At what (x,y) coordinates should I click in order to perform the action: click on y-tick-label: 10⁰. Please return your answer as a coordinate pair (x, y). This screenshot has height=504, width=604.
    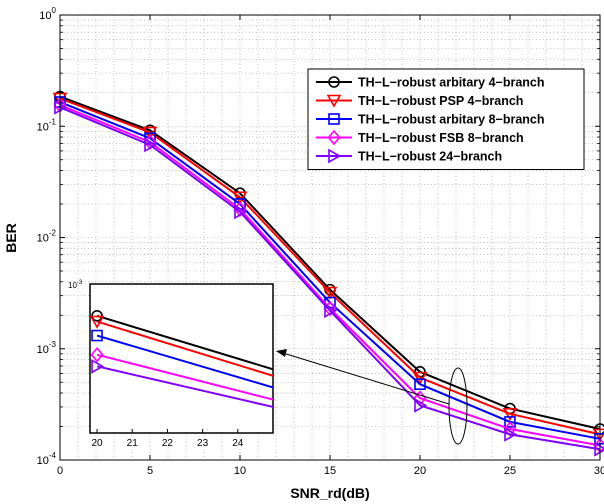
    Looking at the image, I should click on (47, 14).